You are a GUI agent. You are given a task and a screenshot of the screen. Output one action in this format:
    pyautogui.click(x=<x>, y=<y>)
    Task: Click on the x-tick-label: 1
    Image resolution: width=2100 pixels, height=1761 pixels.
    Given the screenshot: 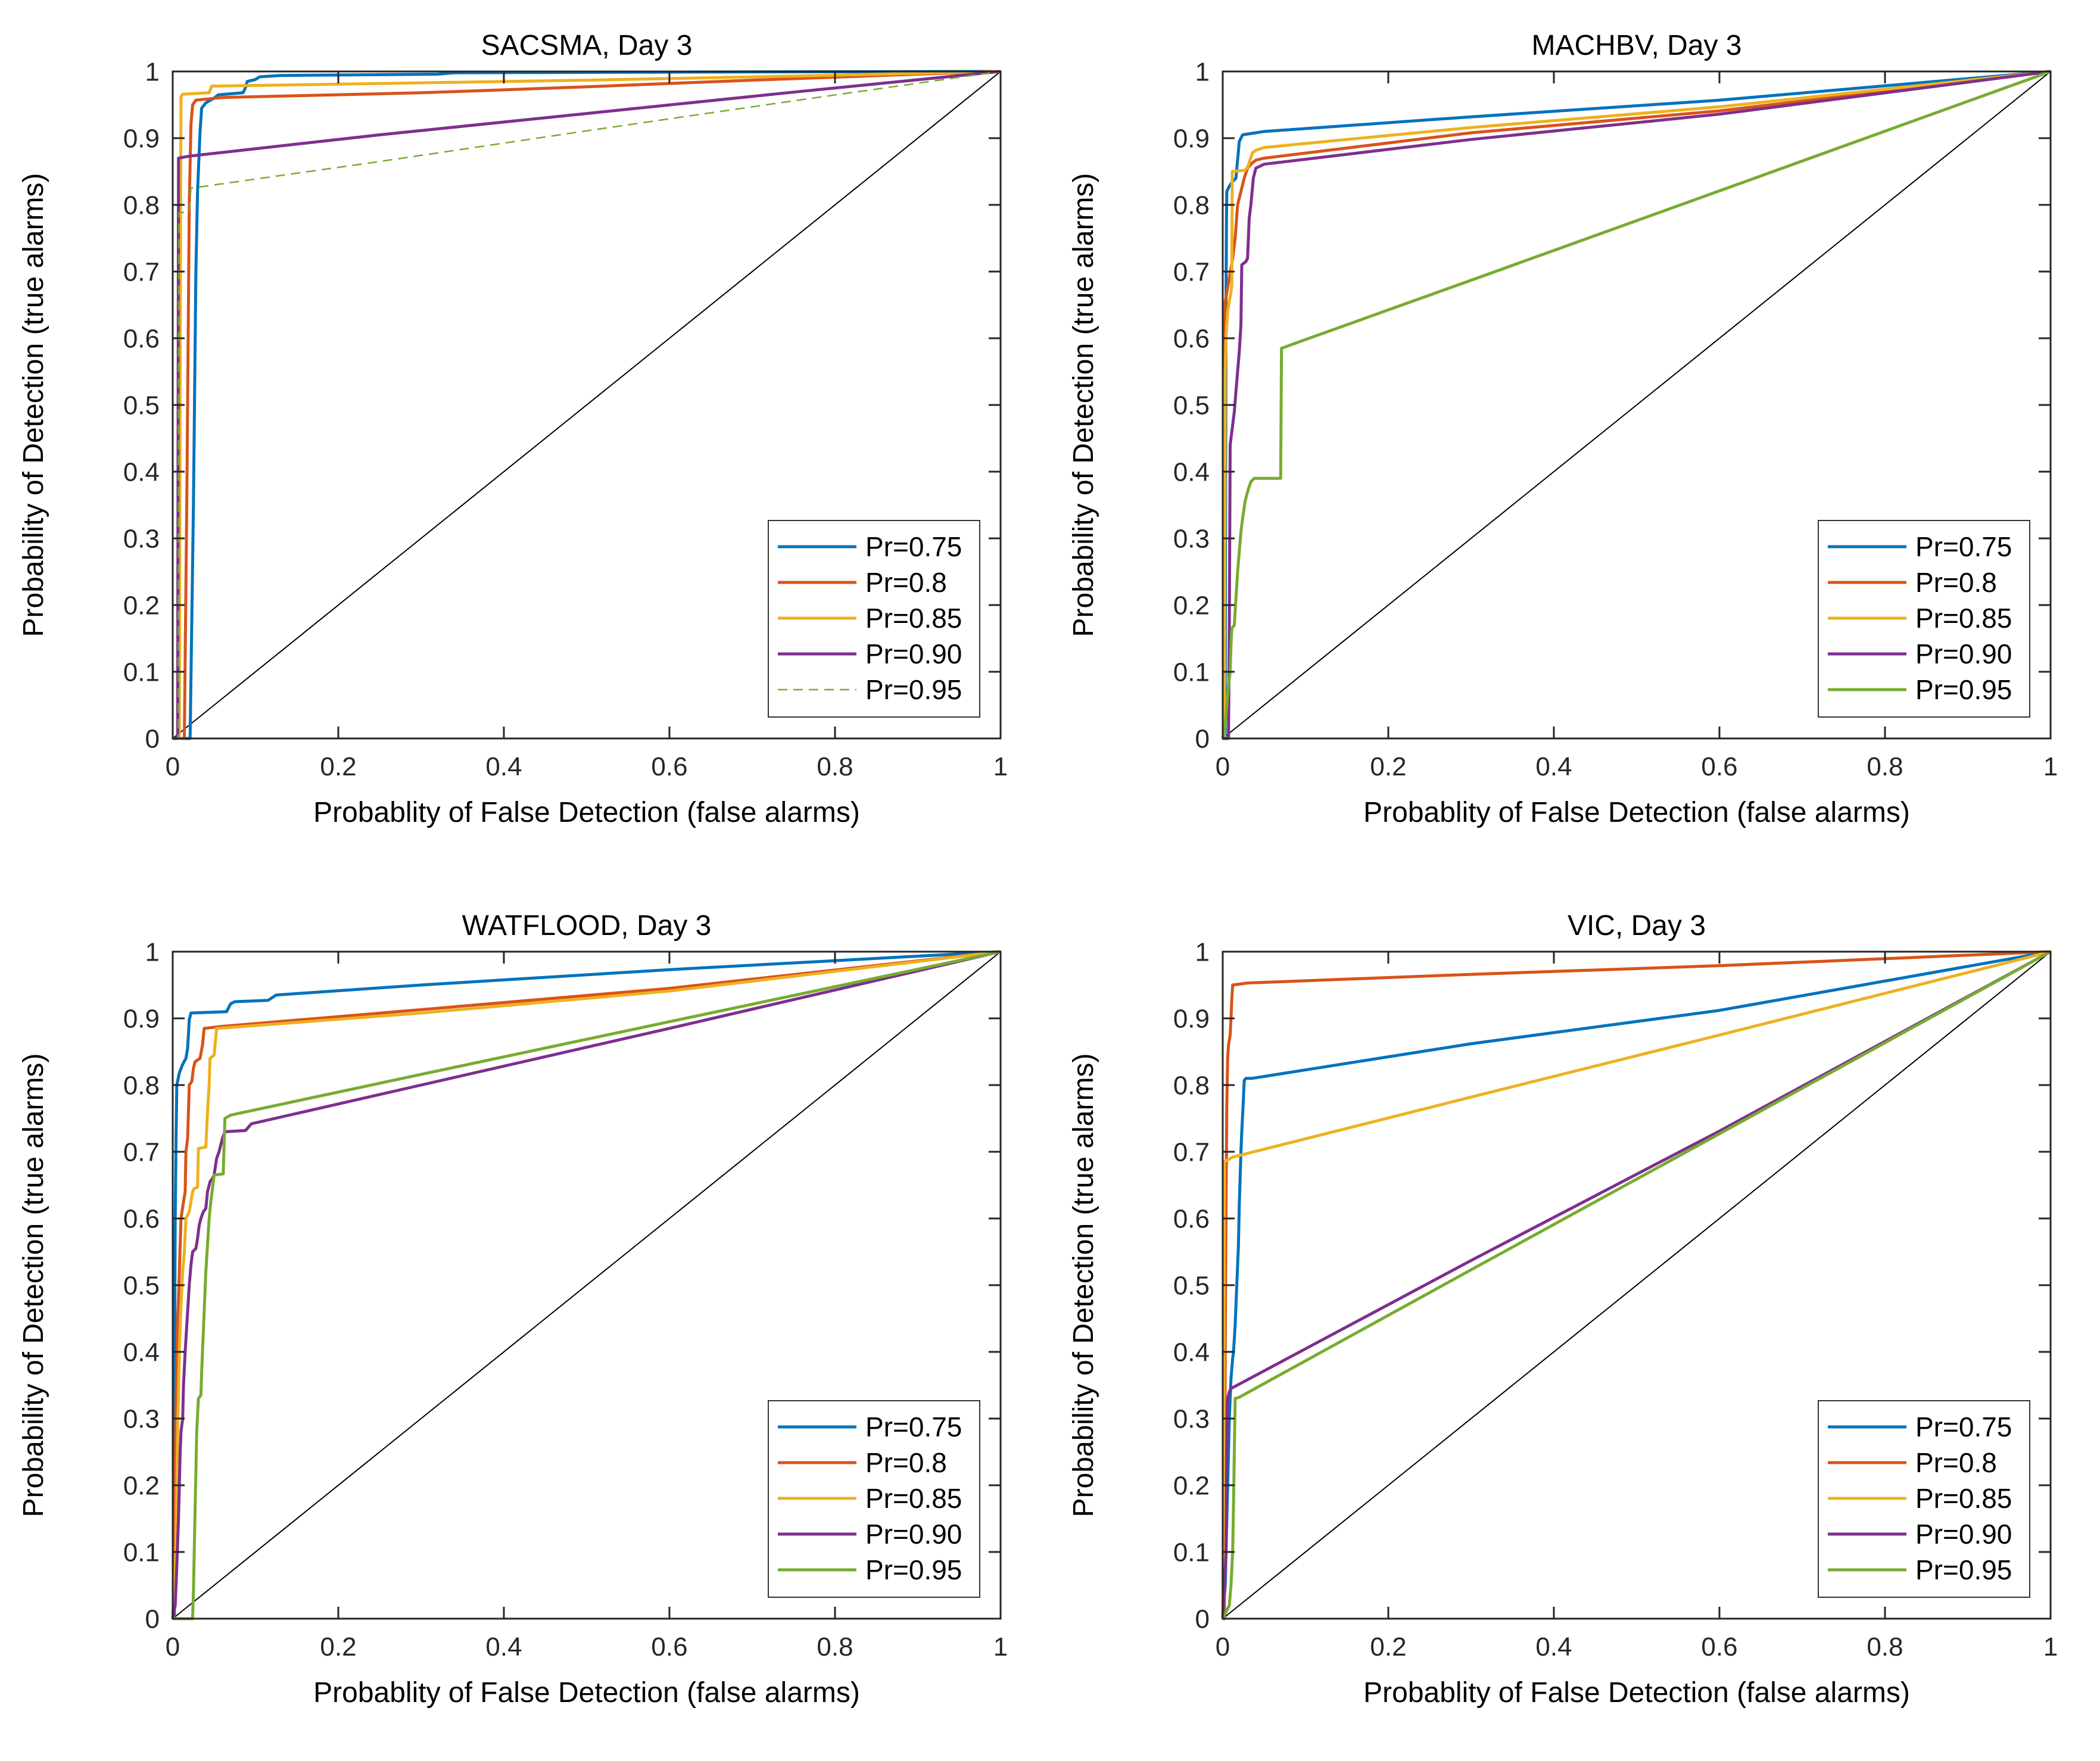 What is the action you would take?
    pyautogui.click(x=1000, y=1647)
    